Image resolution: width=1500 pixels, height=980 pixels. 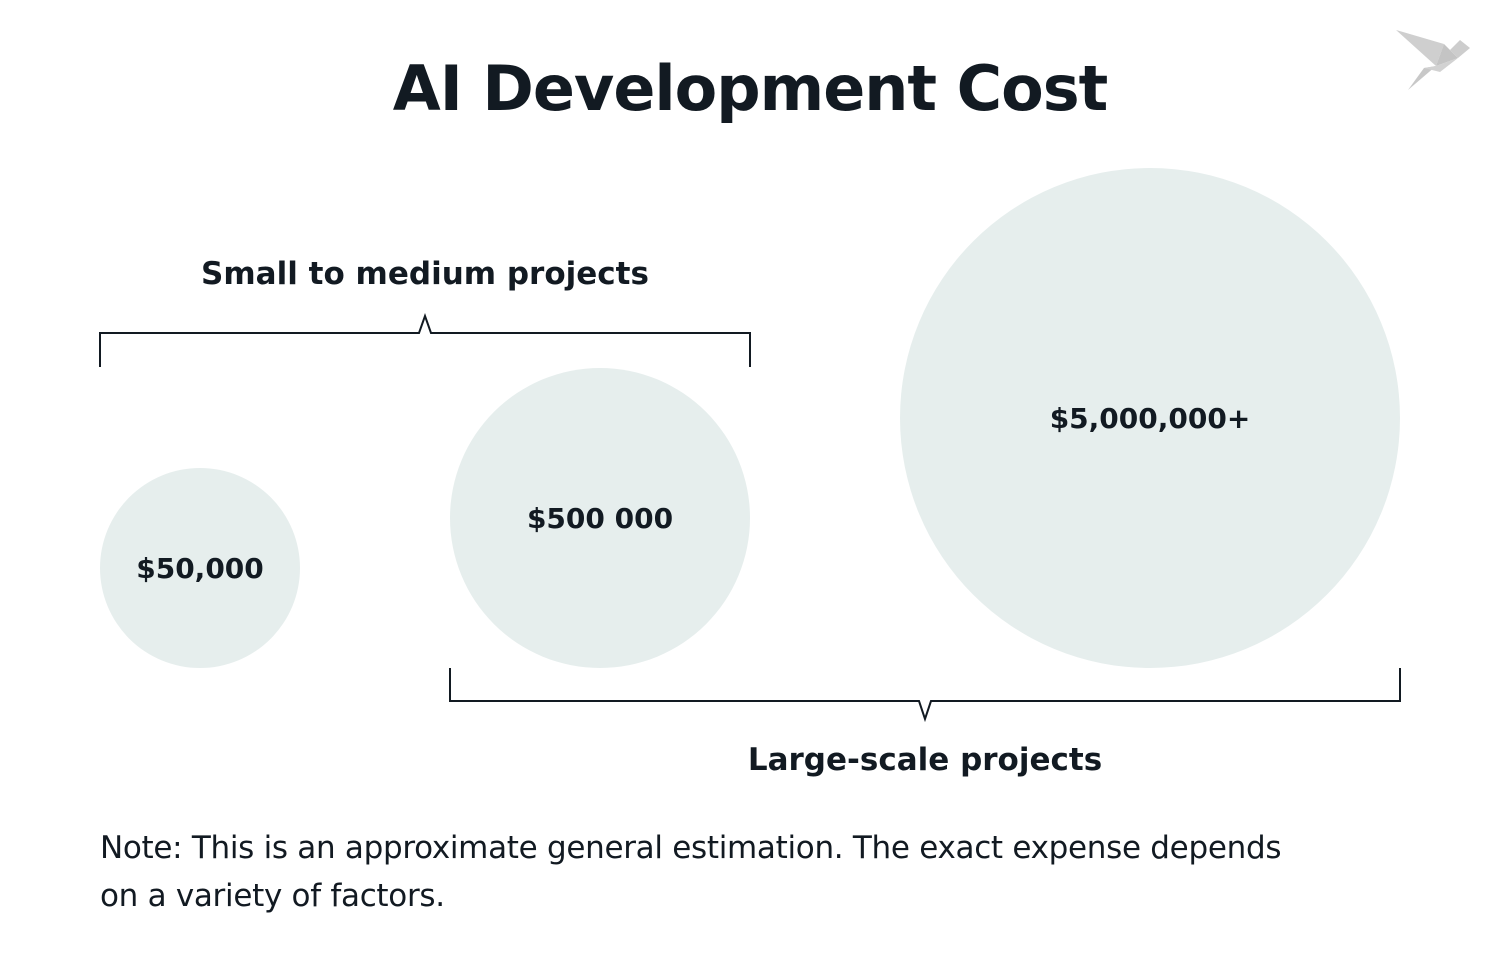 I want to click on cost-circle-small: $50,000, so click(x=200, y=568).